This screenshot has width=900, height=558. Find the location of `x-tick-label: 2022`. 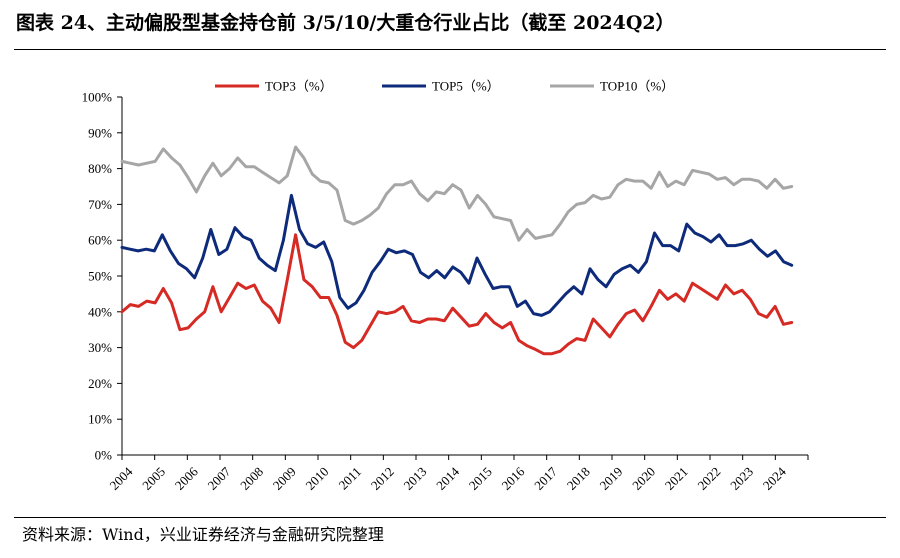

x-tick-label: 2022 is located at coordinates (708, 478).